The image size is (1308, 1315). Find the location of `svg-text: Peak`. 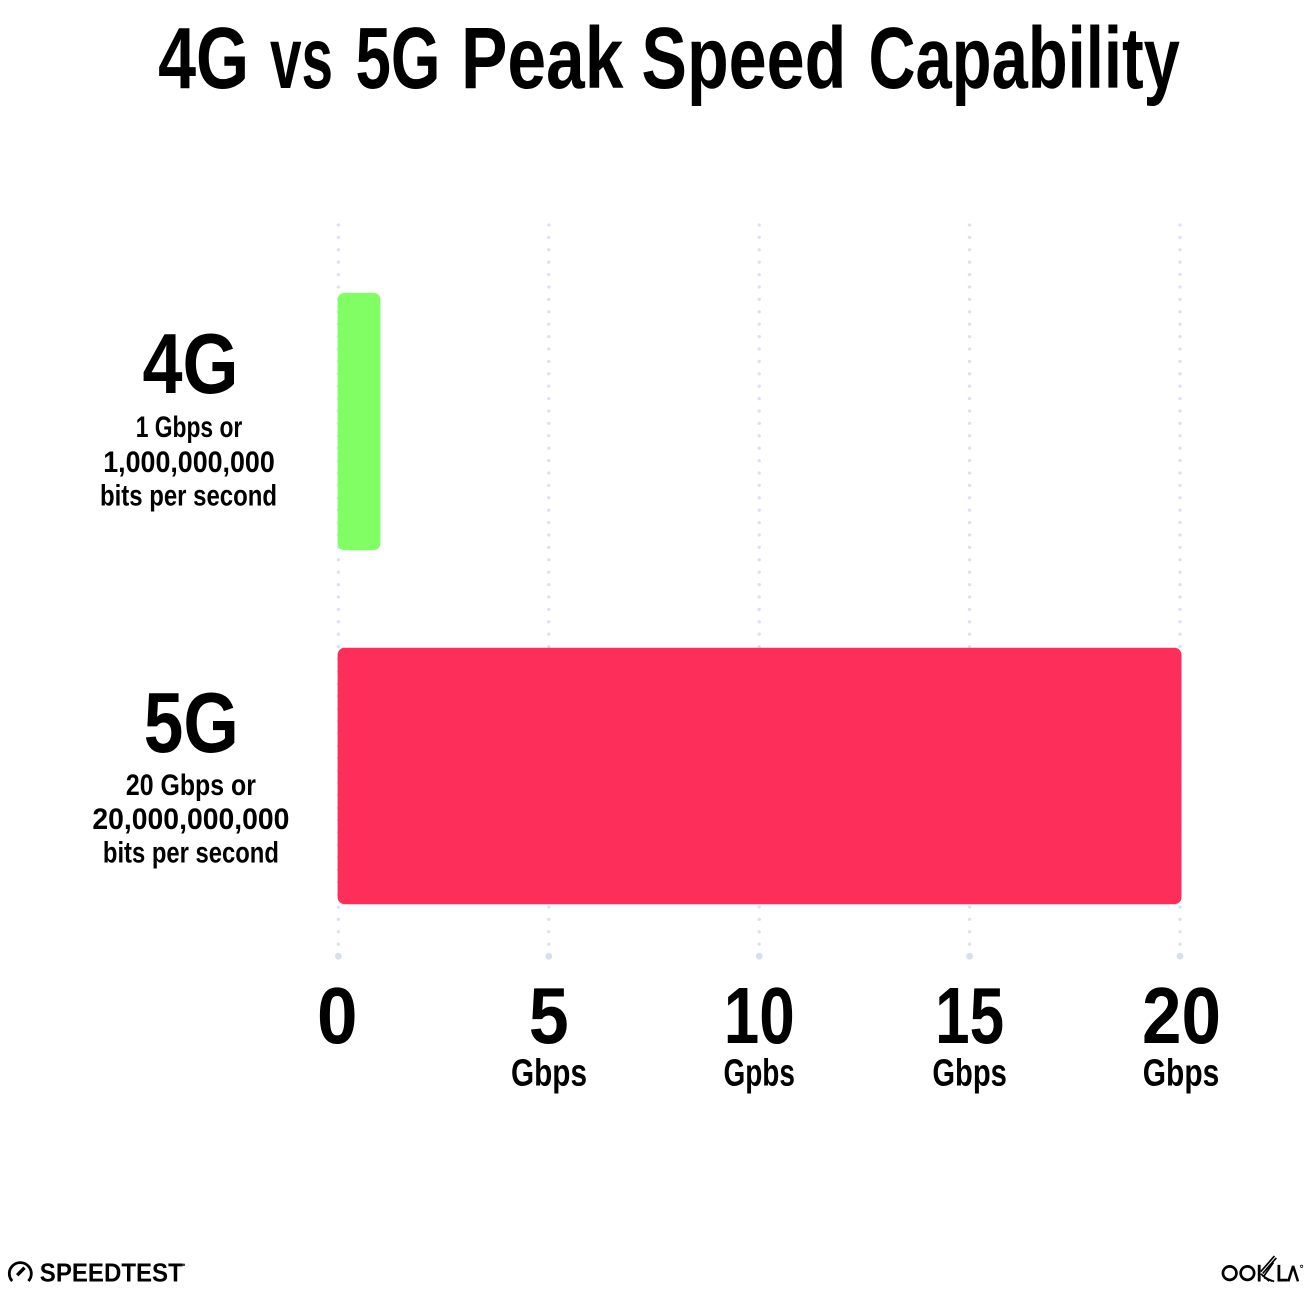

svg-text: Peak is located at coordinates (542, 58).